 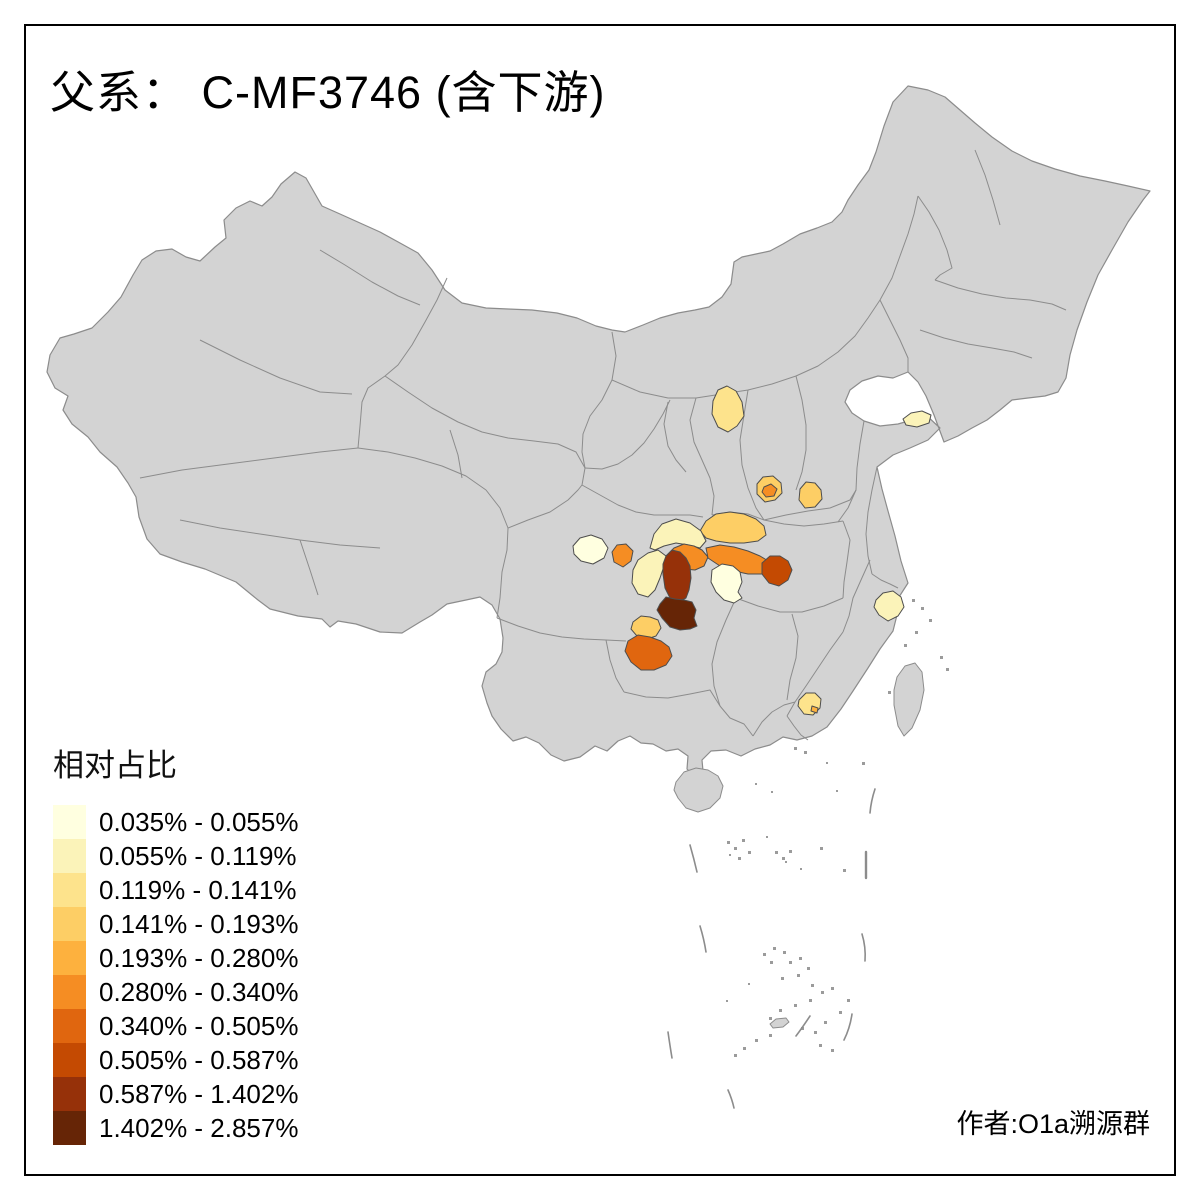 I want to click on legend-range-label: 0.587% - 1.402%, so click(x=199, y=1093).